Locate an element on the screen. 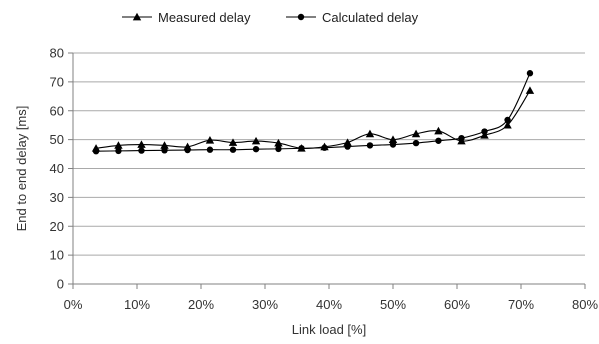 This screenshot has height=344, width=599. y-axis-tick-labels: 0 10 20 30 40 50 60 70 80 is located at coordinates (57, 169).